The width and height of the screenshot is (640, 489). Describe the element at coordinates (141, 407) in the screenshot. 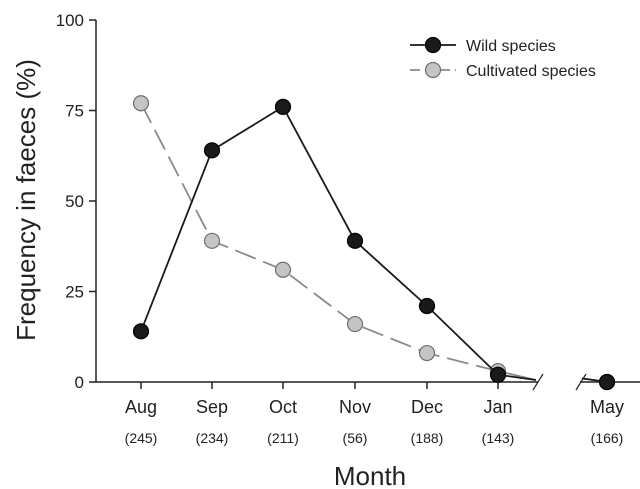

I see `x-tick-label: Aug` at that location.